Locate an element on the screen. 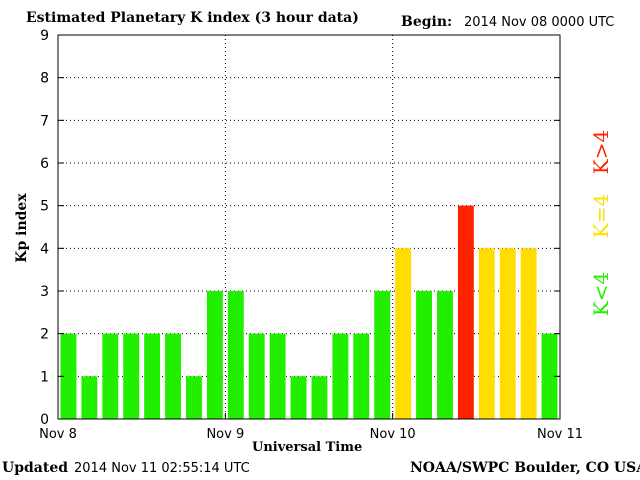 The height and width of the screenshot is (480, 640). x-axis-label: Universal Time is located at coordinates (307, 447).